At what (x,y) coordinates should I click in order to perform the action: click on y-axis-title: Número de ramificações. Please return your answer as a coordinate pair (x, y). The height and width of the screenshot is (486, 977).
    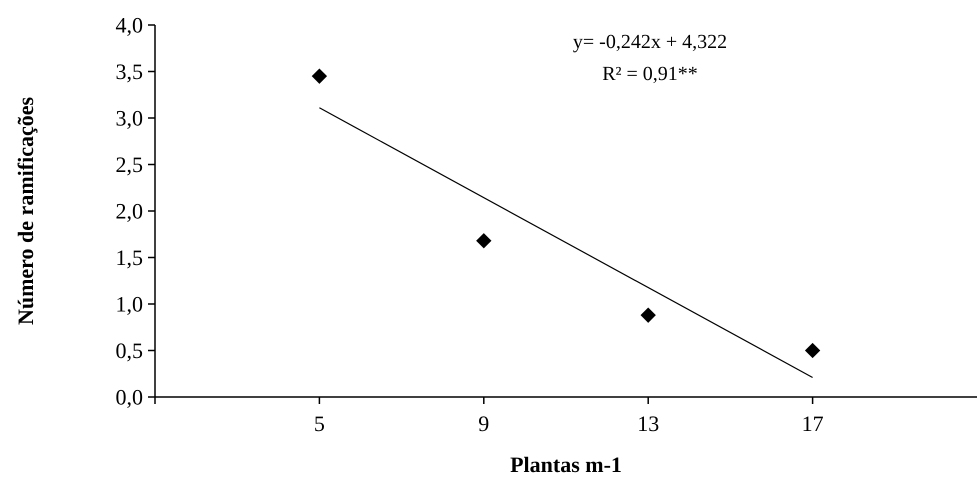
    Looking at the image, I should click on (25, 211).